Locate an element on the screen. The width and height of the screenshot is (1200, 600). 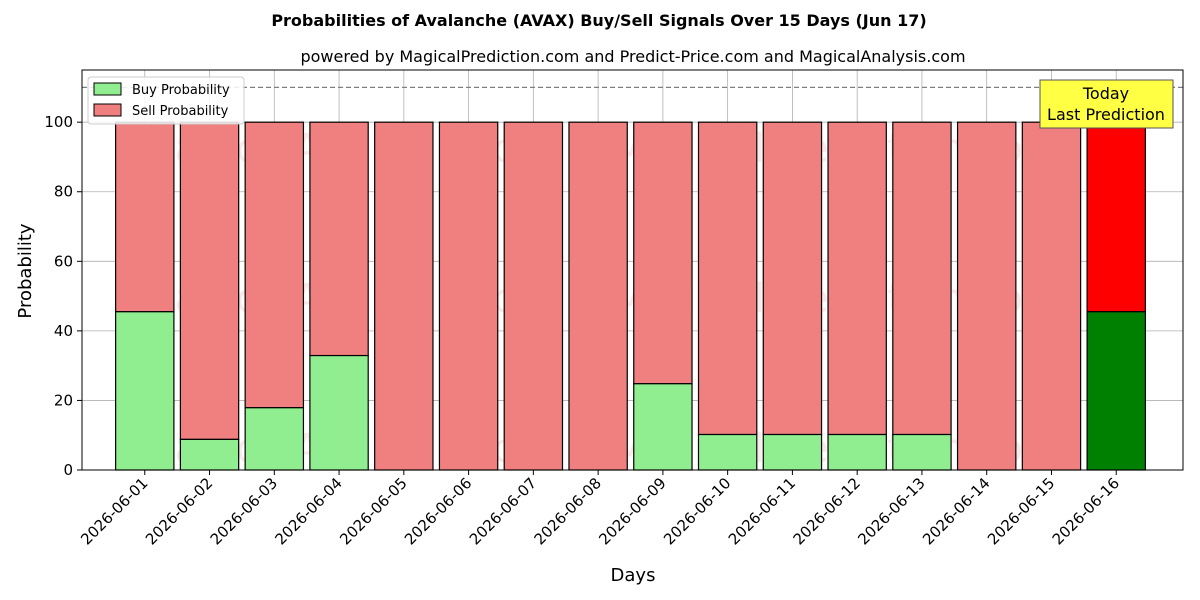
x-tick-label: 2026-06-05 is located at coordinates (373, 511).